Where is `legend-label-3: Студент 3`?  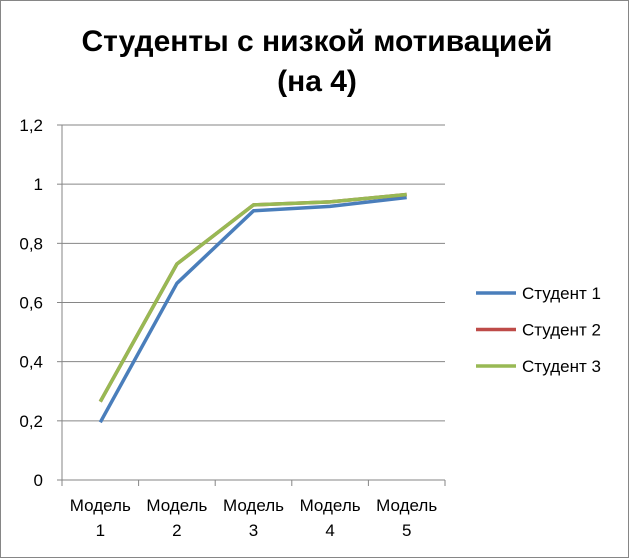 legend-label-3: Студент 3 is located at coordinates (561, 366).